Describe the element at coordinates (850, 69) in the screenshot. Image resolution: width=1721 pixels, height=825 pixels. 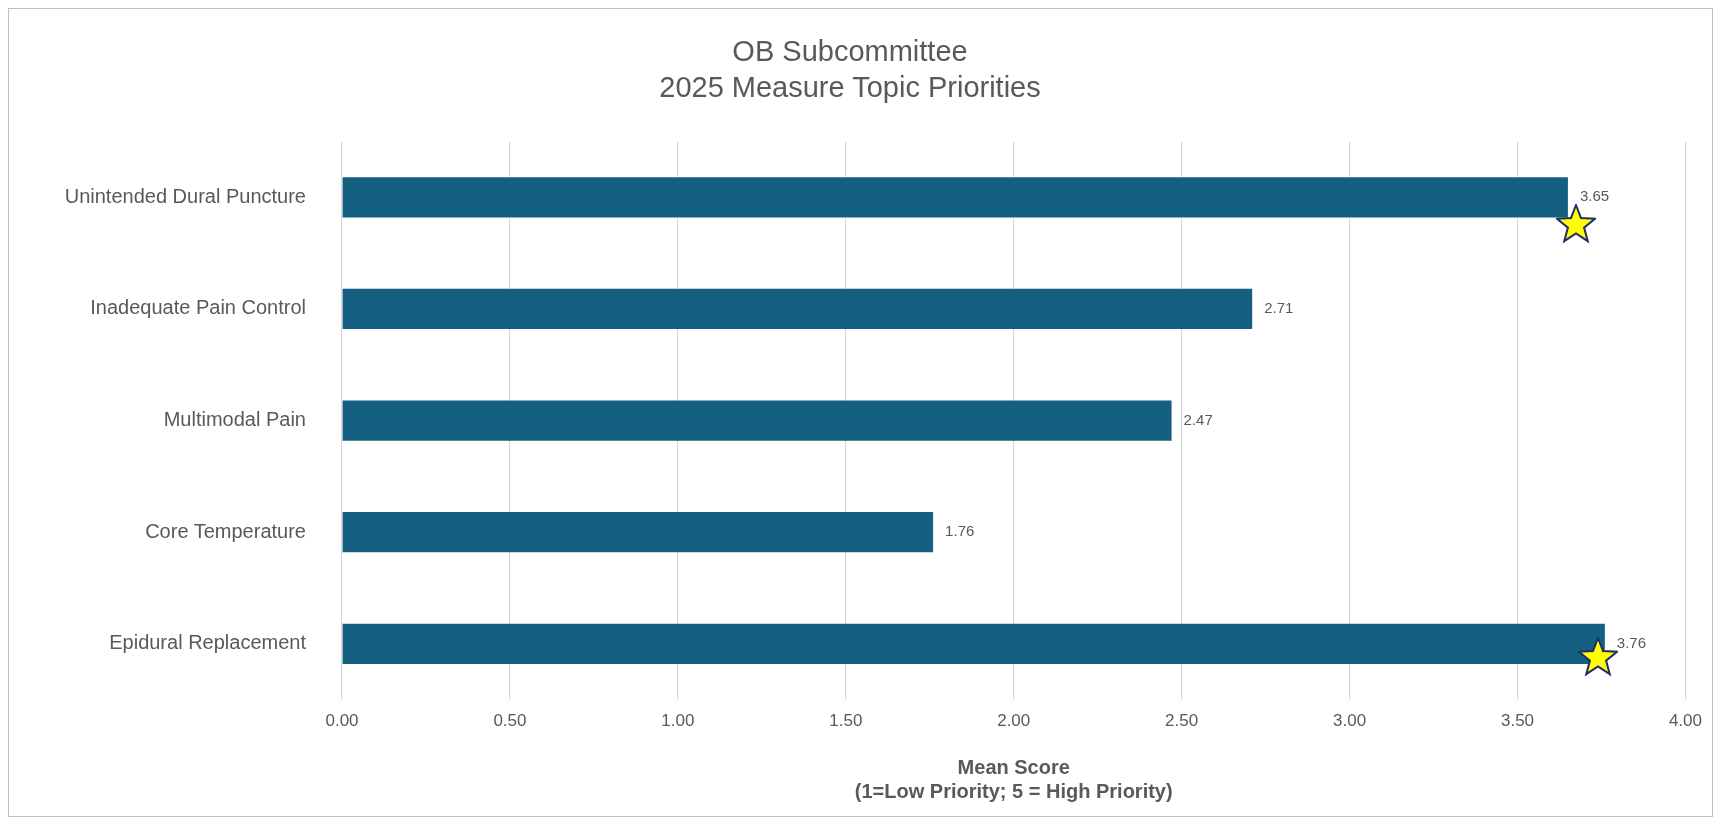
I see `chart-title: OB Subcommittee 2025 Measure Topic Priorities` at that location.